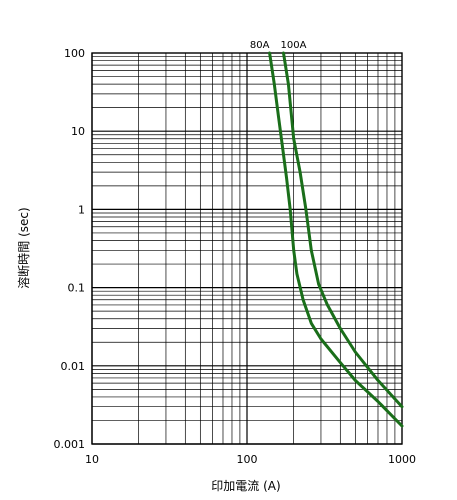 The width and height of the screenshot is (457, 500). I want to click on x-tick-label: 100, so click(247, 459).